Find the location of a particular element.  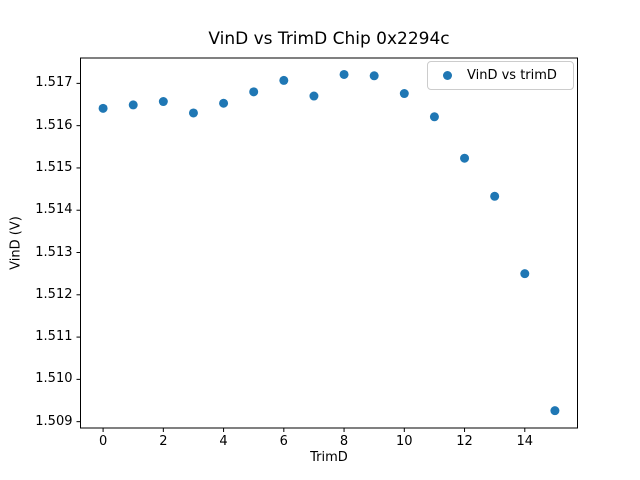

x-tick-label: 12 is located at coordinates (464, 441).